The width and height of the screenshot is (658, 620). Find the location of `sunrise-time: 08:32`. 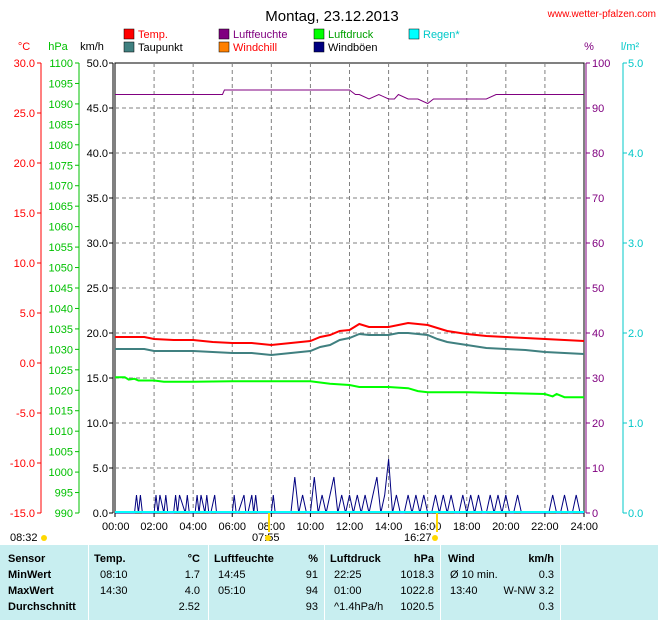

sunrise-time: 08:32 is located at coordinates (24, 538).